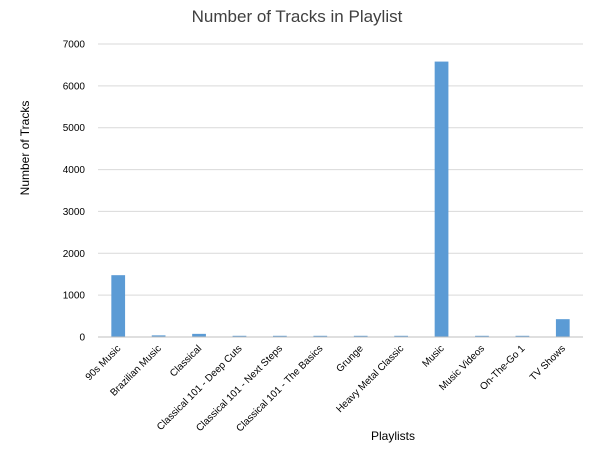 This screenshot has height=455, width=590. What do you see at coordinates (548, 363) in the screenshot?
I see `x-tick-label: TV Shows` at bounding box center [548, 363].